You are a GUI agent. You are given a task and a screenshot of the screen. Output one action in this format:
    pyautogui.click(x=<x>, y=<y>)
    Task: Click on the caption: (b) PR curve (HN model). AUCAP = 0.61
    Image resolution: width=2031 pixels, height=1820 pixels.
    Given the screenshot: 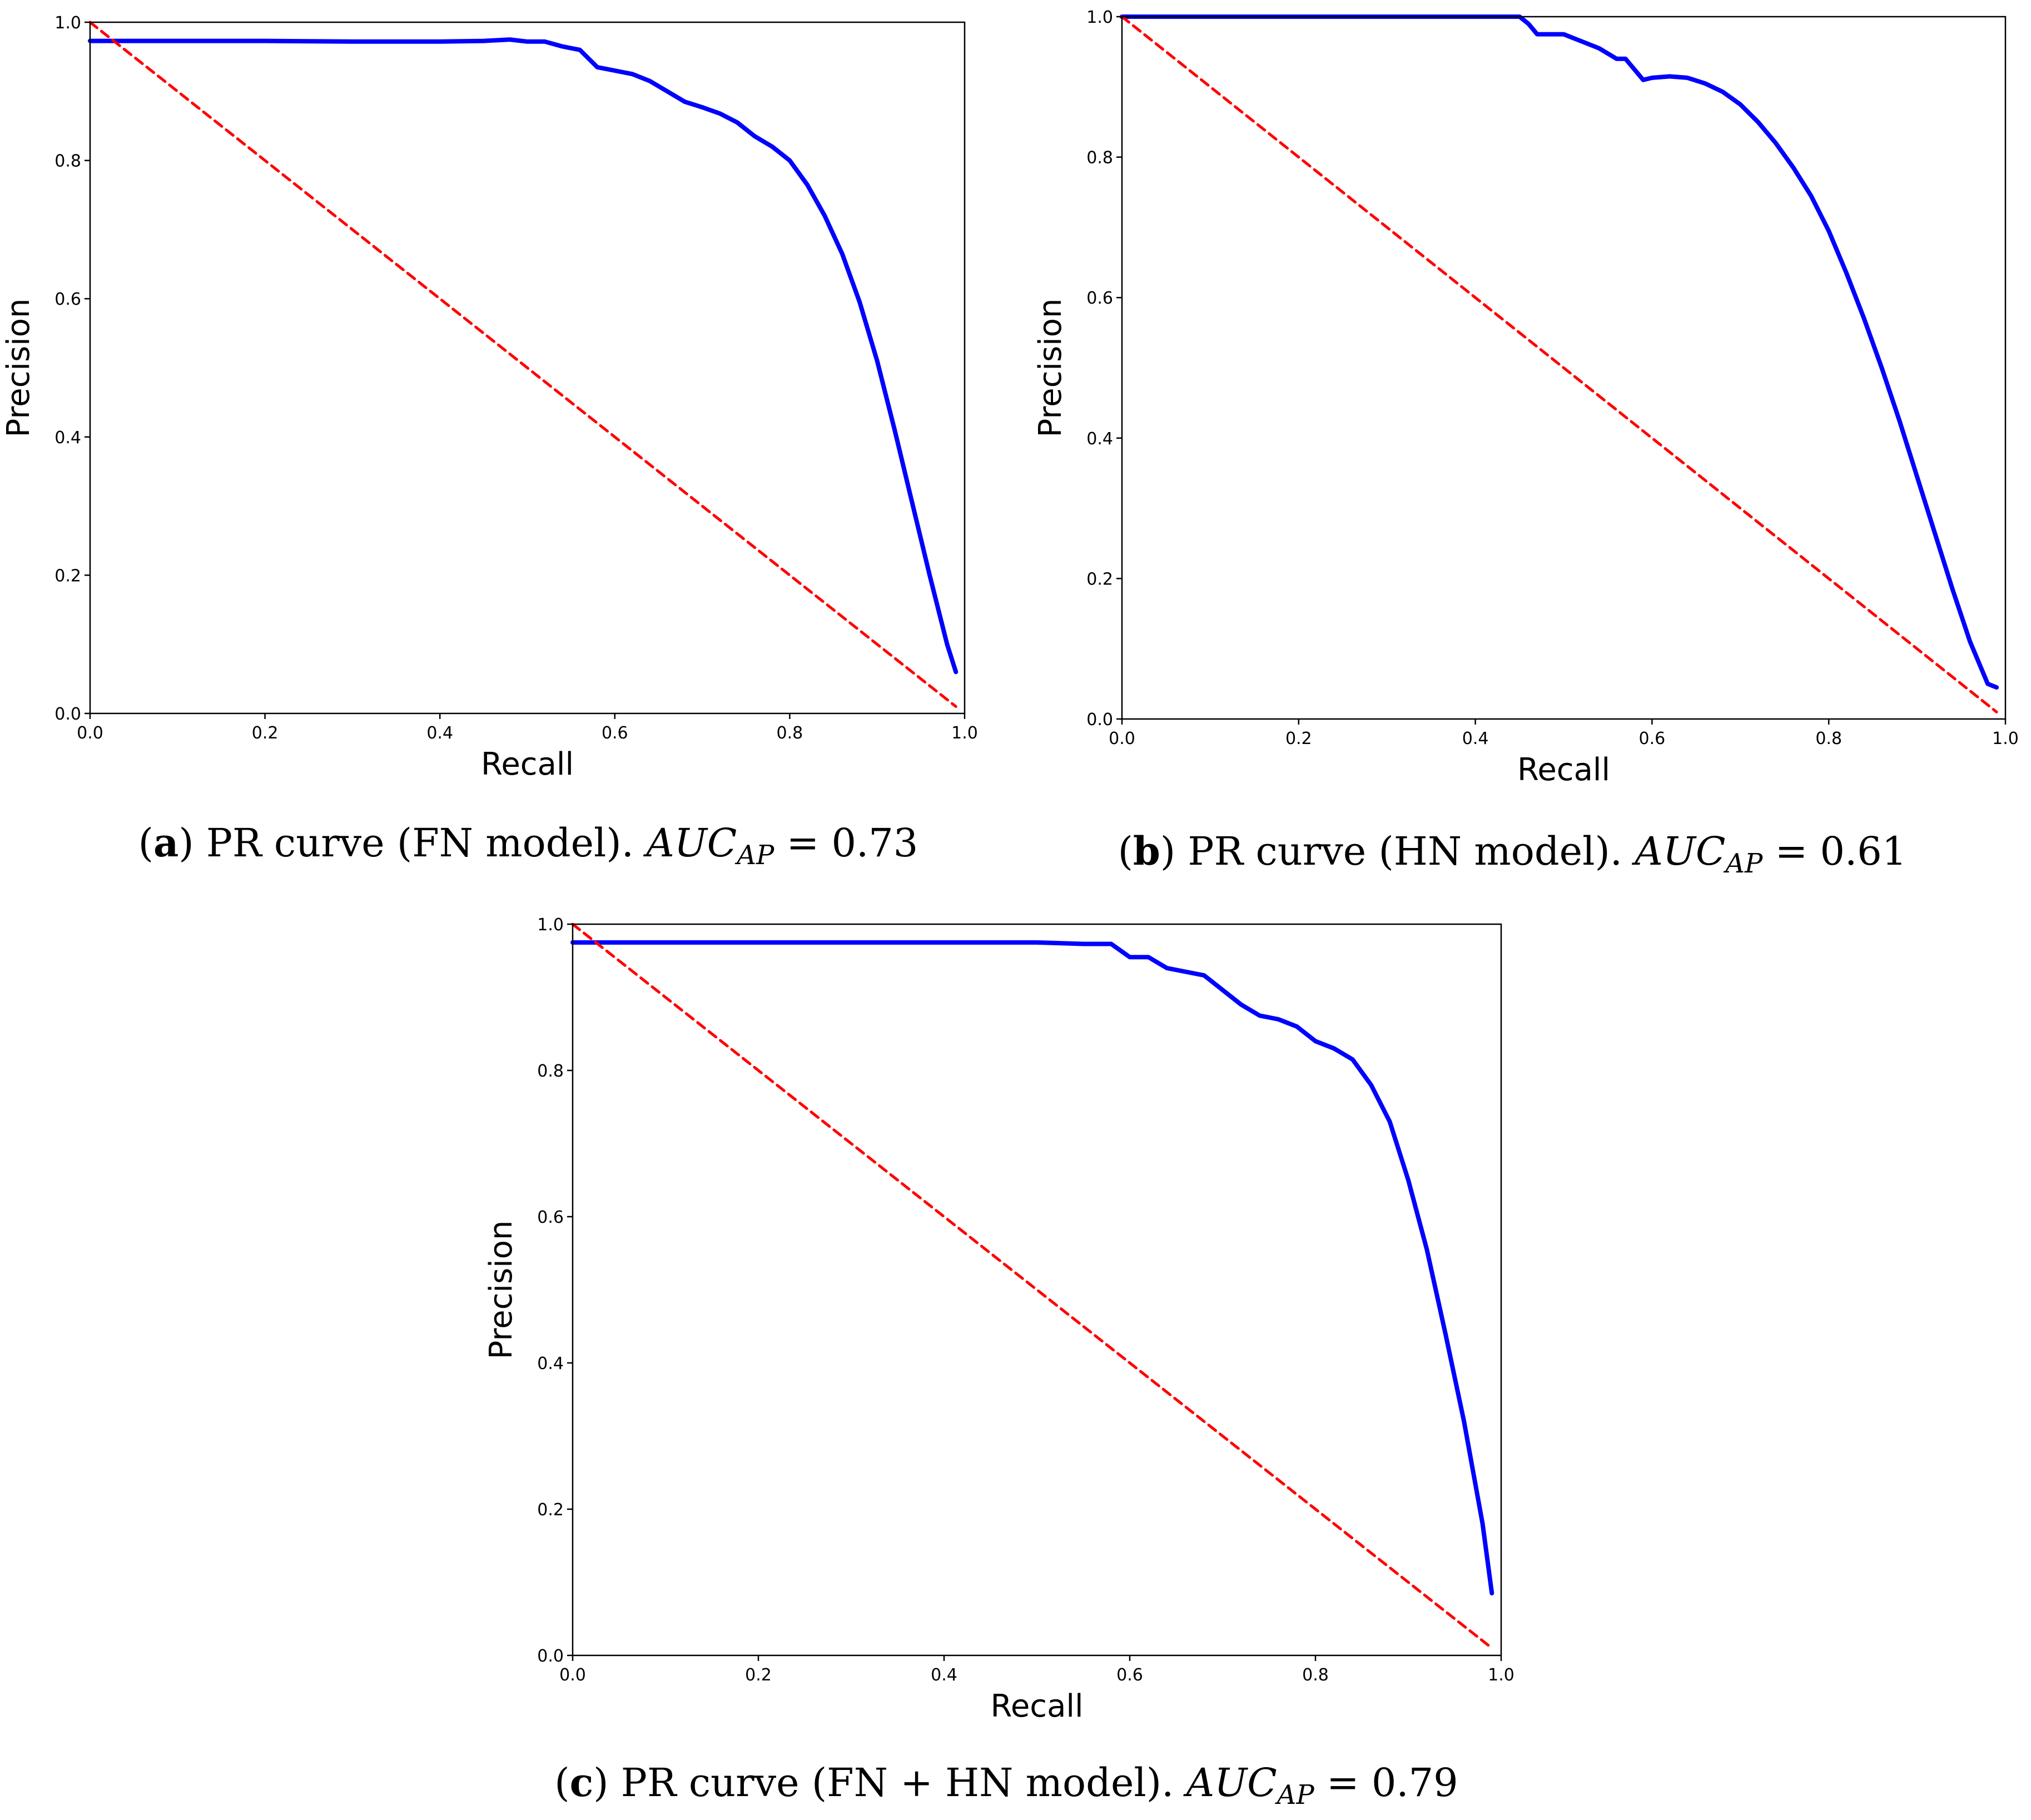 What is the action you would take?
    pyautogui.click(x=1512, y=853)
    